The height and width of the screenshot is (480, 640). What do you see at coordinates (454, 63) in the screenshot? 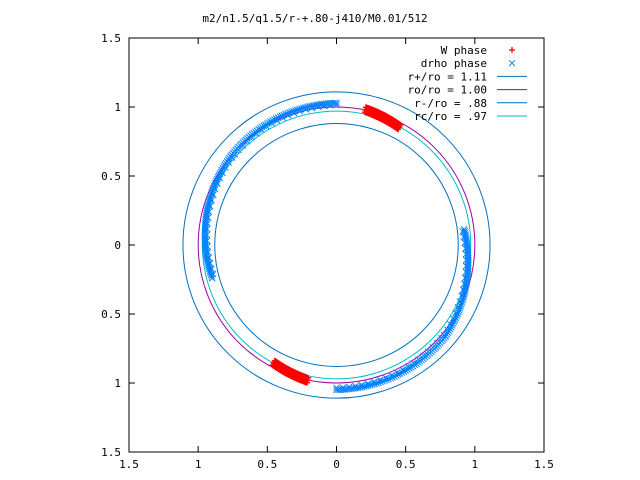
I see `legend-label: drho phase` at bounding box center [454, 63].